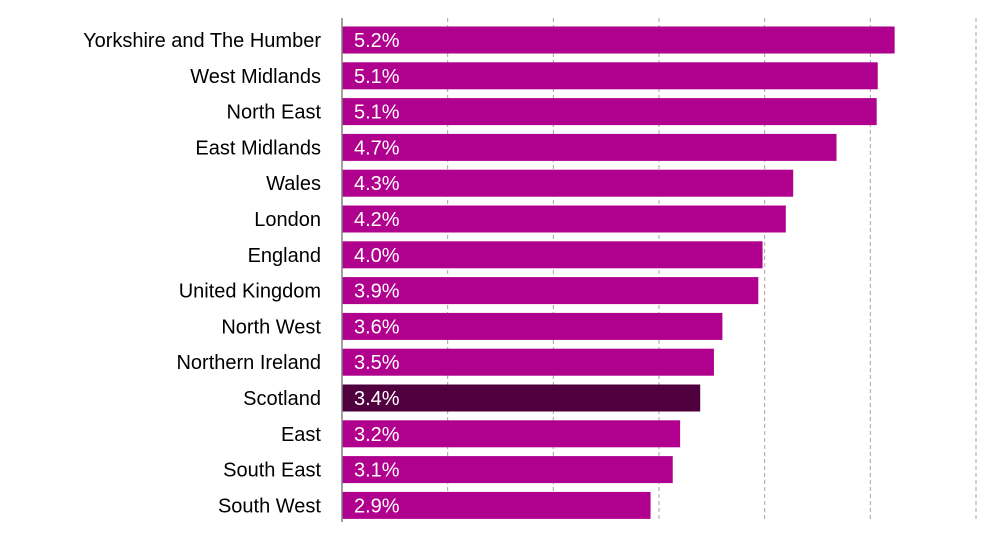  Describe the element at coordinates (377, 148) in the screenshot. I see `data-label: 4.7%` at that location.